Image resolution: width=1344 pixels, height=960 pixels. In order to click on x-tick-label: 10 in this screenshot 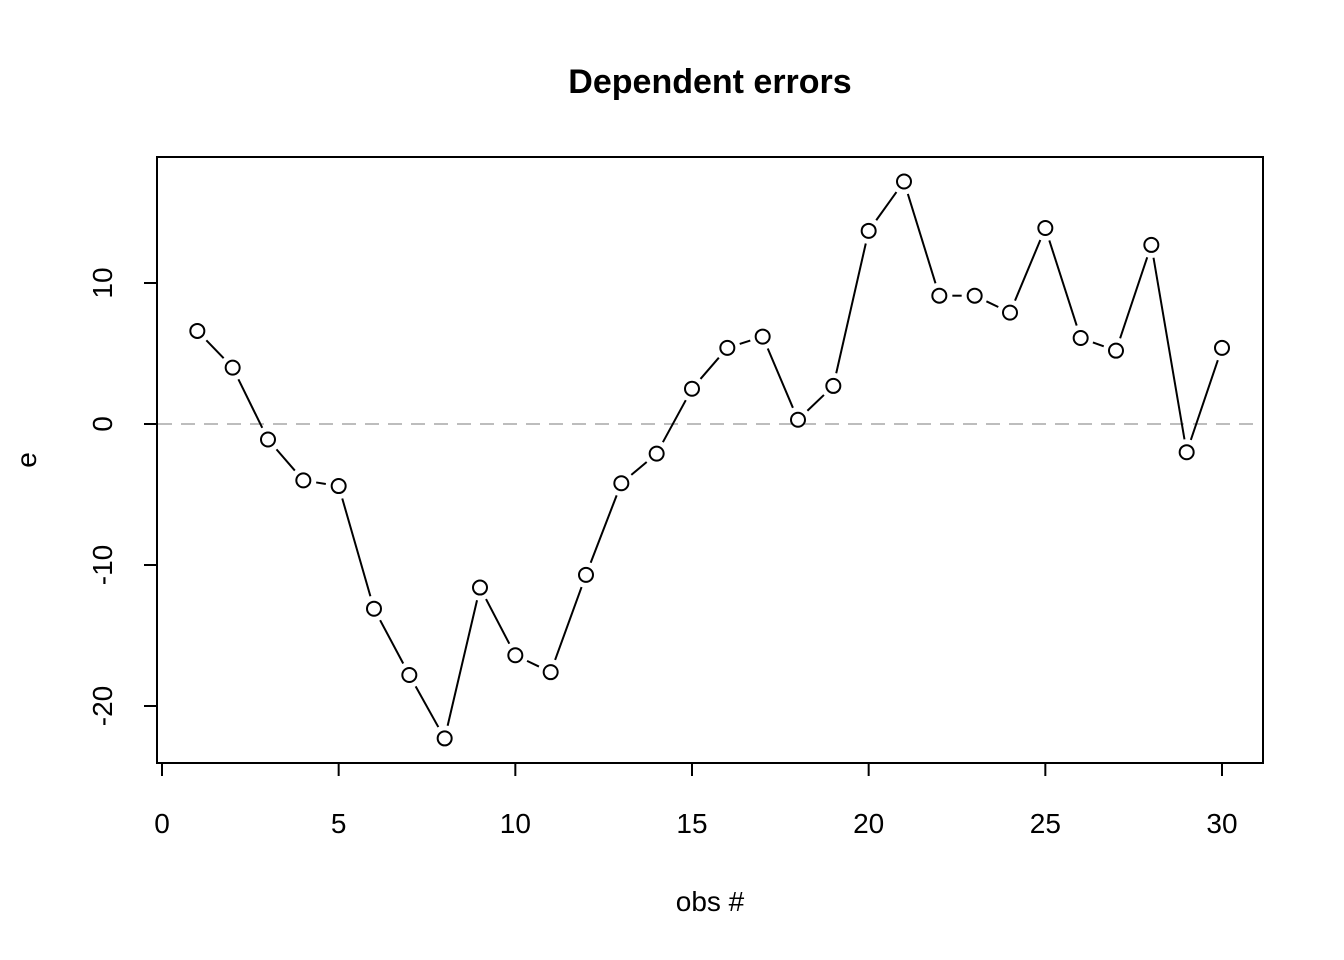, I will do `click(515, 823)`.